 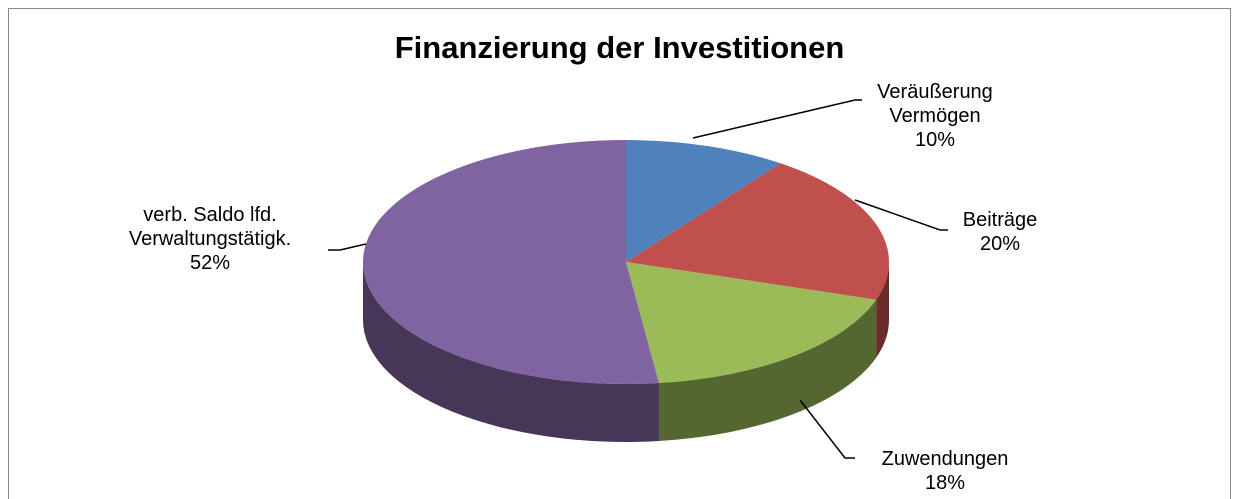 What do you see at coordinates (945, 471) in the screenshot?
I see `data-label: Zuwendungen 18%` at bounding box center [945, 471].